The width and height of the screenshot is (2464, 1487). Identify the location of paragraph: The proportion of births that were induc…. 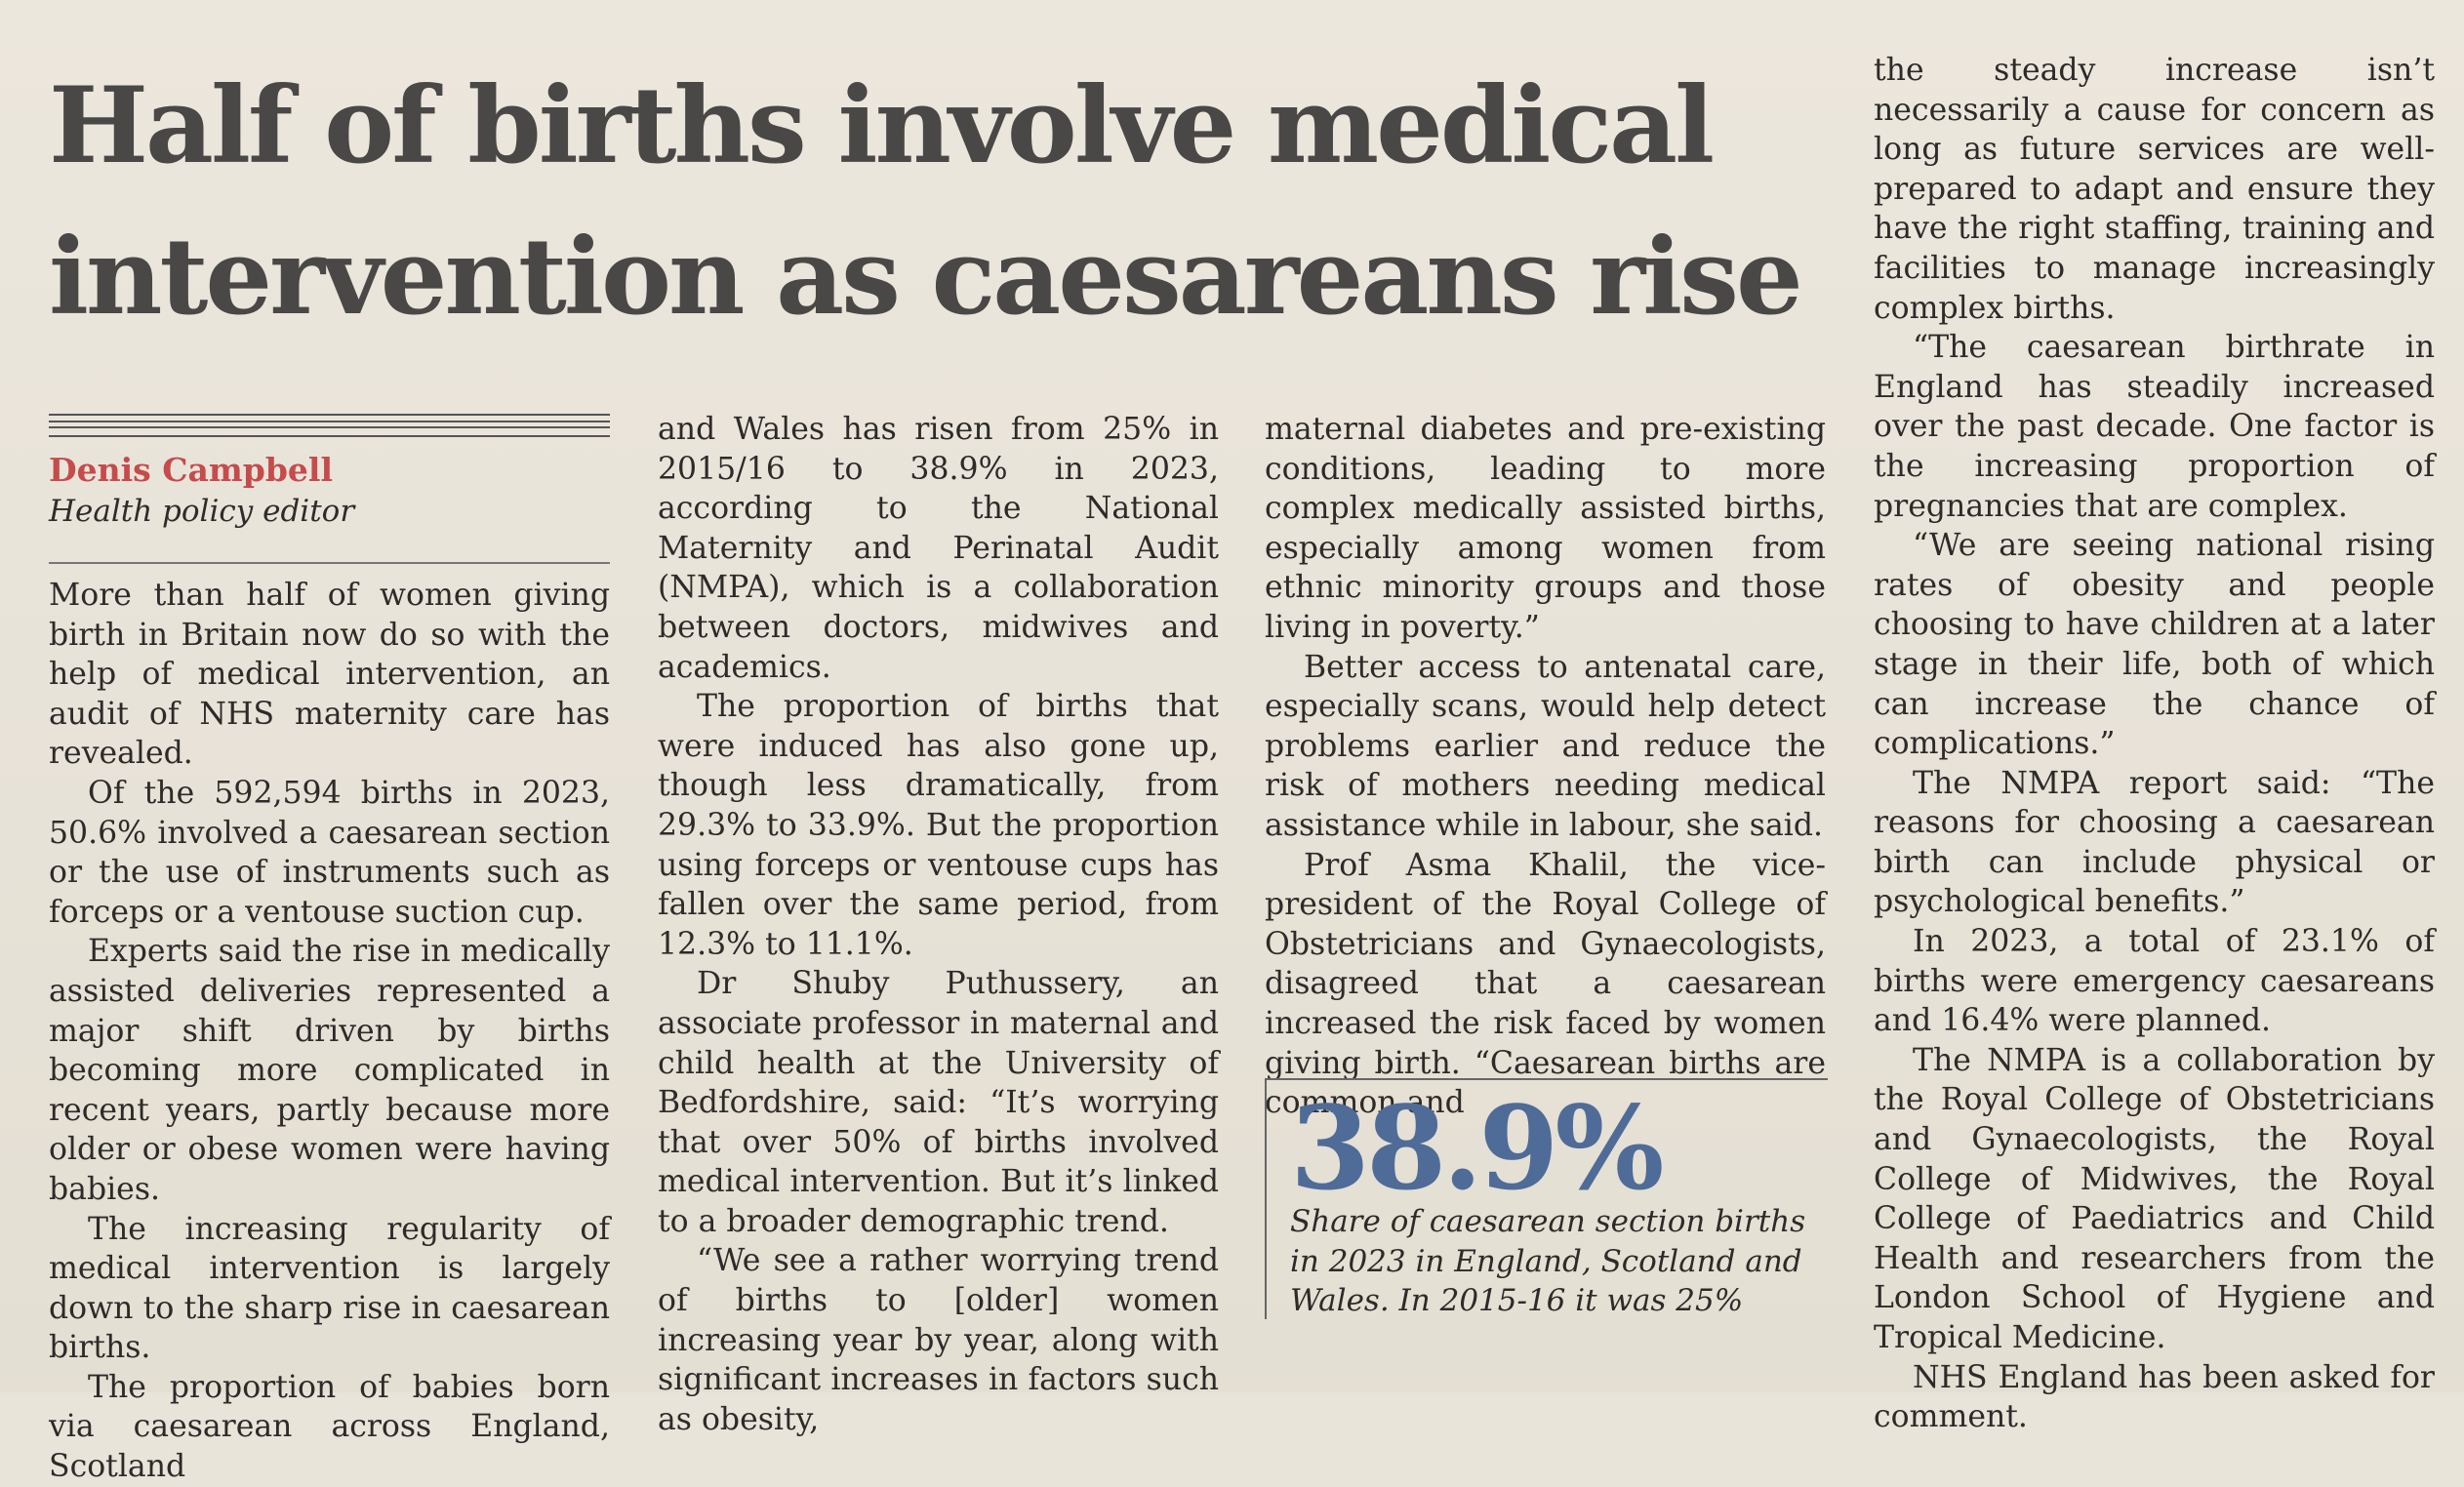
(938, 825).